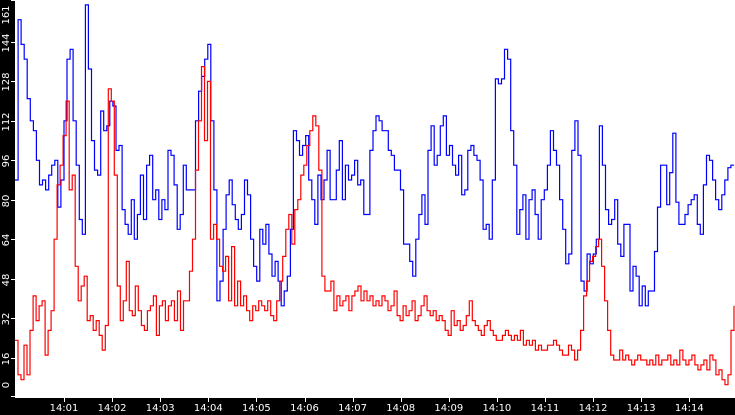 The width and height of the screenshot is (735, 415). What do you see at coordinates (593, 408) in the screenshot?
I see `x-tick-label: 14:12` at bounding box center [593, 408].